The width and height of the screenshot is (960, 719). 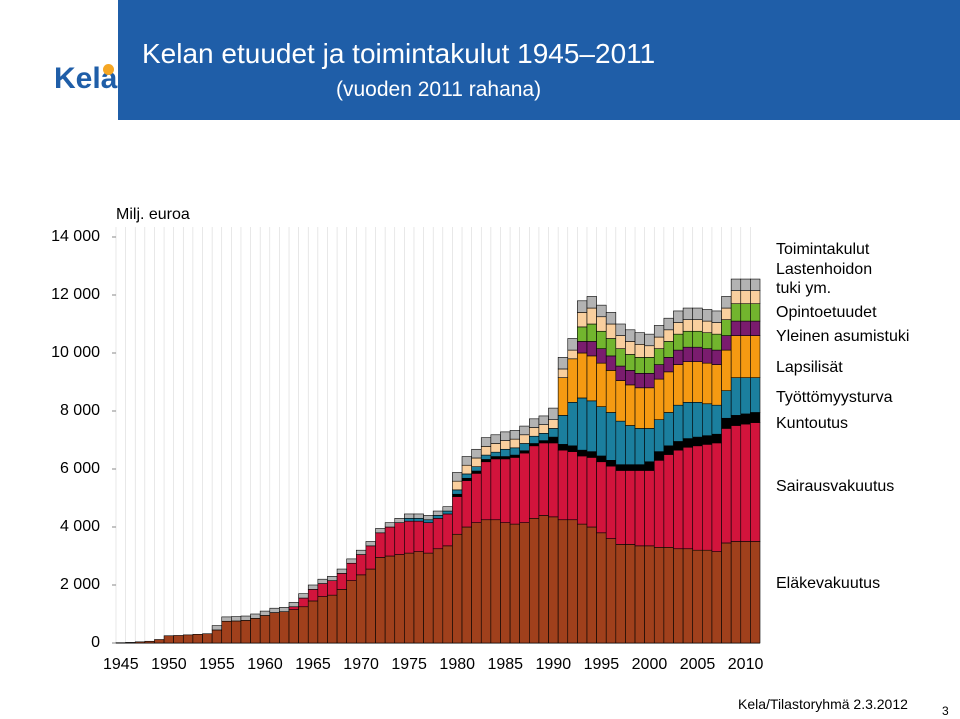 What do you see at coordinates (457, 664) in the screenshot?
I see `x-tick-label: 1980` at bounding box center [457, 664].